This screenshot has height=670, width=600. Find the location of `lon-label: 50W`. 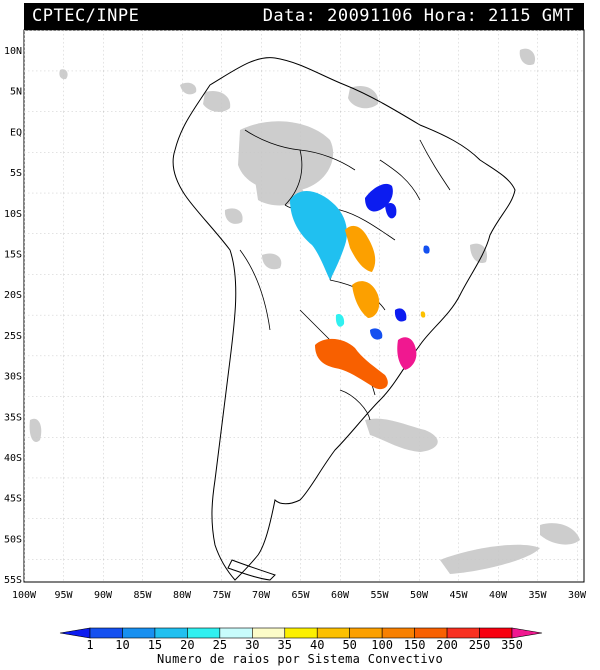

lon-label: 50W is located at coordinates (419, 595).